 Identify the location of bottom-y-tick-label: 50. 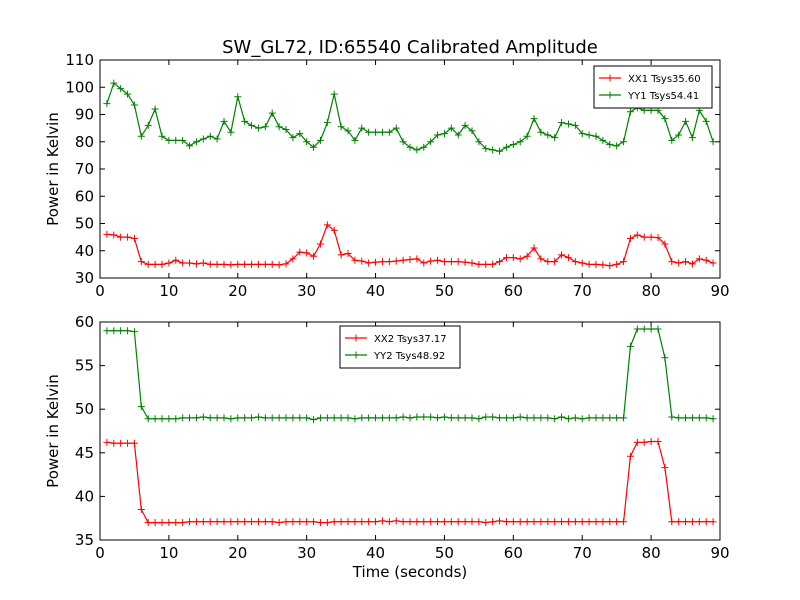
(84, 409).